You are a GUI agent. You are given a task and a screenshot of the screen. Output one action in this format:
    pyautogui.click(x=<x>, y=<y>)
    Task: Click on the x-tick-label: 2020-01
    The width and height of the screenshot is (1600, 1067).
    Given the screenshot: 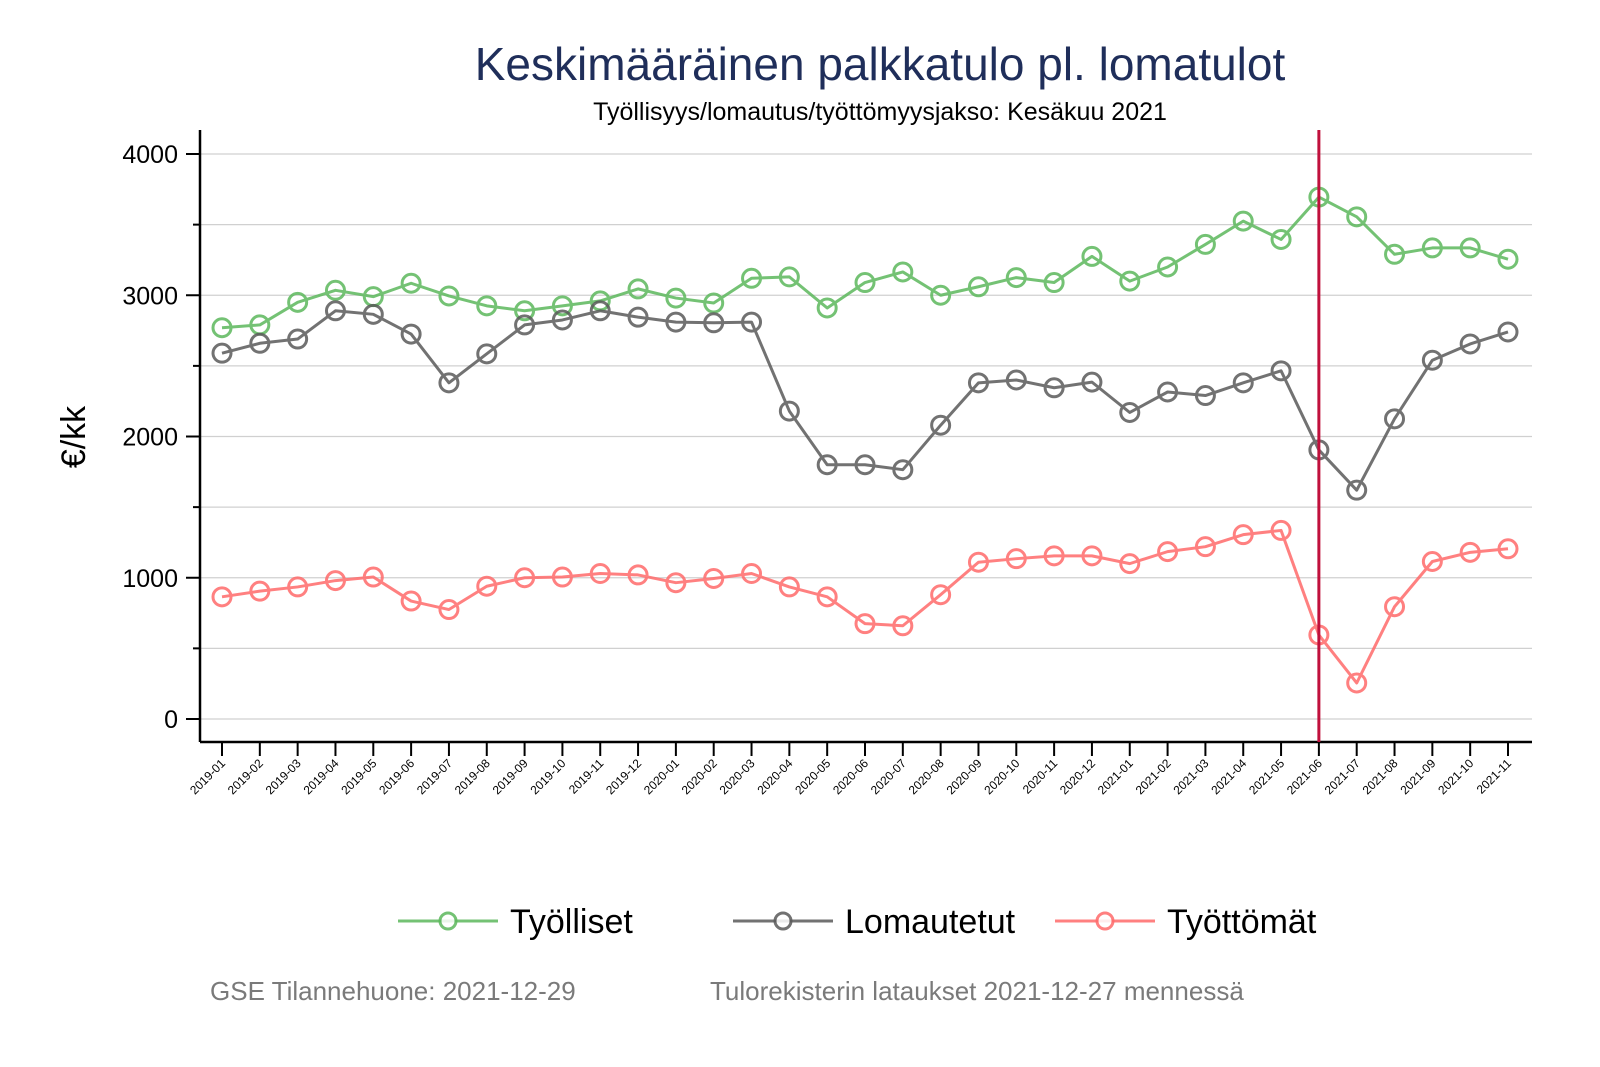 What is the action you would take?
    pyautogui.click(x=661, y=776)
    